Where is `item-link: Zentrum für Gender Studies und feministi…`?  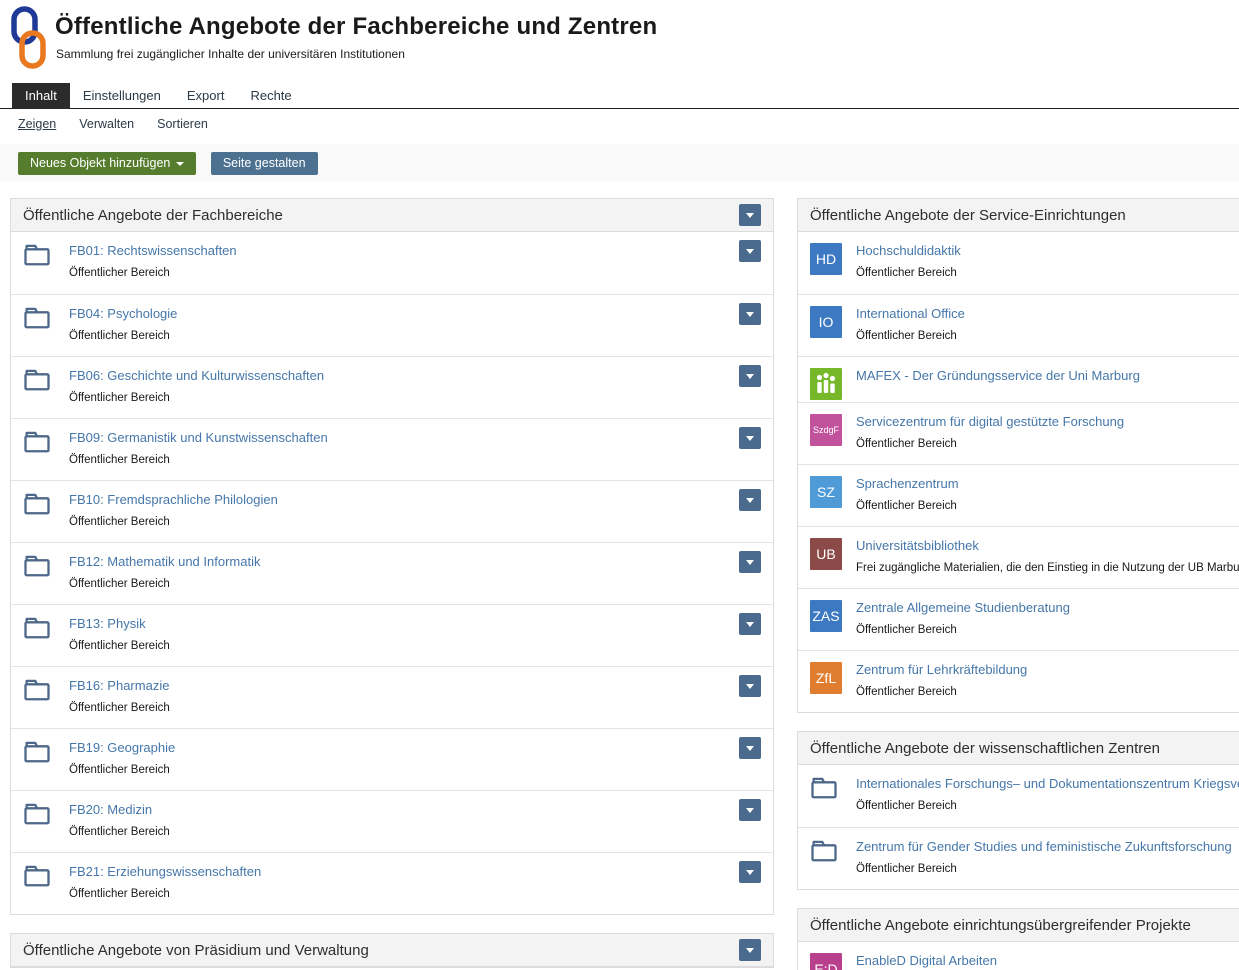 item-link: Zentrum für Gender Studies und feministi… is located at coordinates (1044, 846).